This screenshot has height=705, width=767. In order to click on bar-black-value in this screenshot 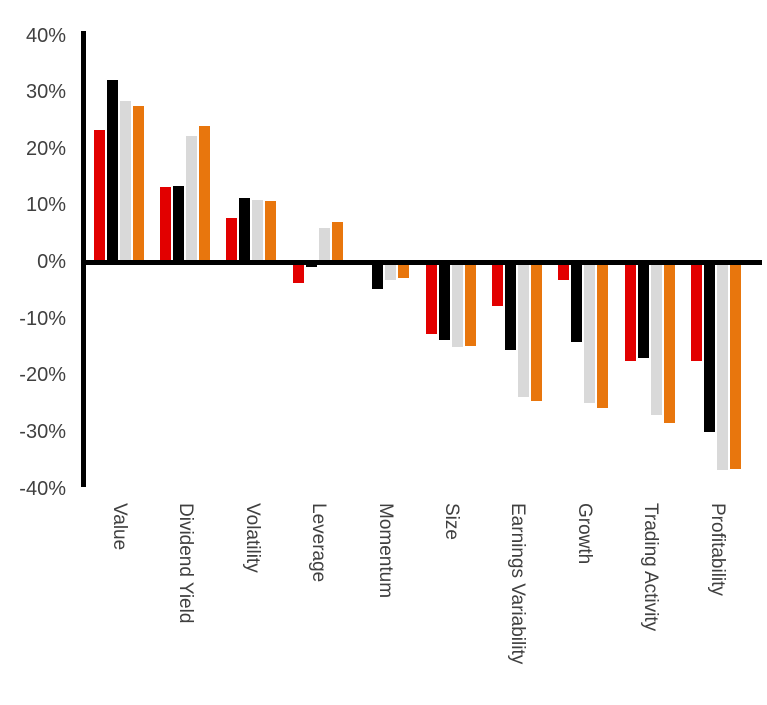, I will do `click(112, 170)`.